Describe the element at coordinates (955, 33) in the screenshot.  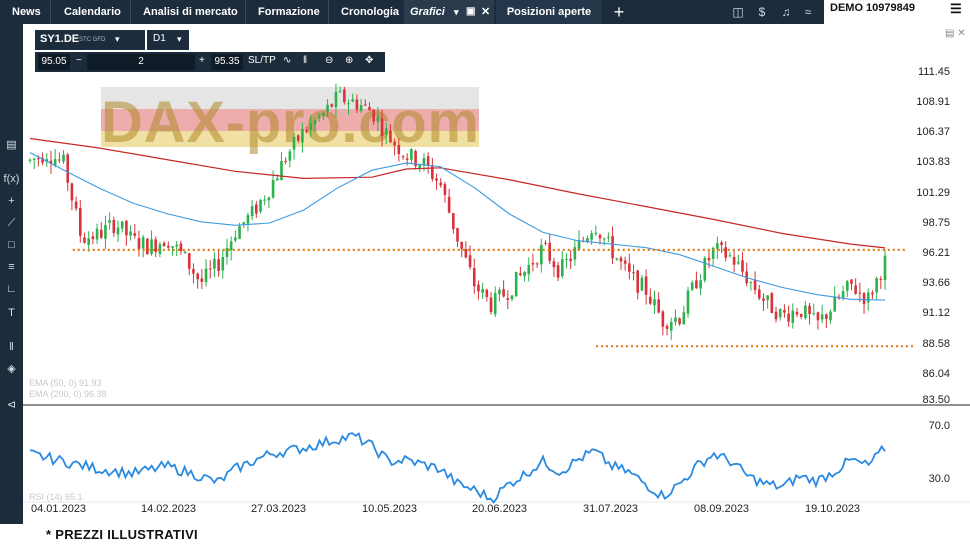
I see `chart-window-controls: ▤ ✕` at that location.